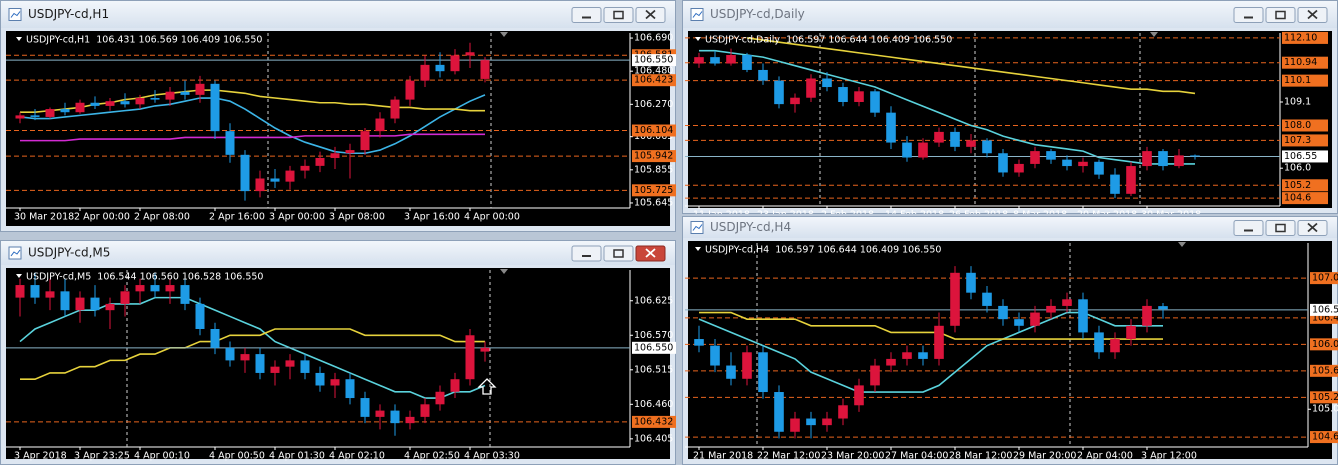  I want to click on y-tick-label: 106.480, so click(653, 71).